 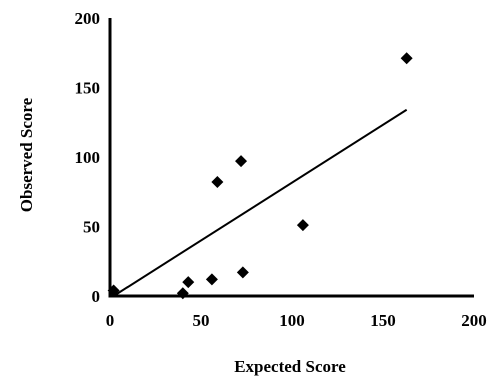 I want to click on y-tick-label: 50, so click(x=91, y=227).